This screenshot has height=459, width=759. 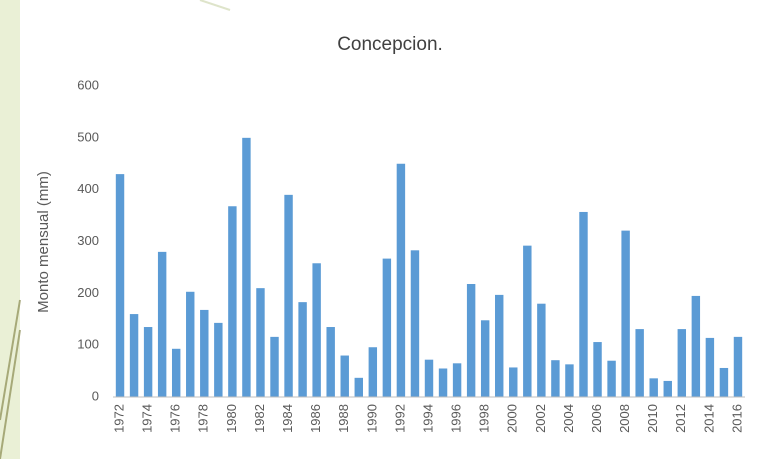 I want to click on y-tick-label: 100, so click(x=88, y=344).